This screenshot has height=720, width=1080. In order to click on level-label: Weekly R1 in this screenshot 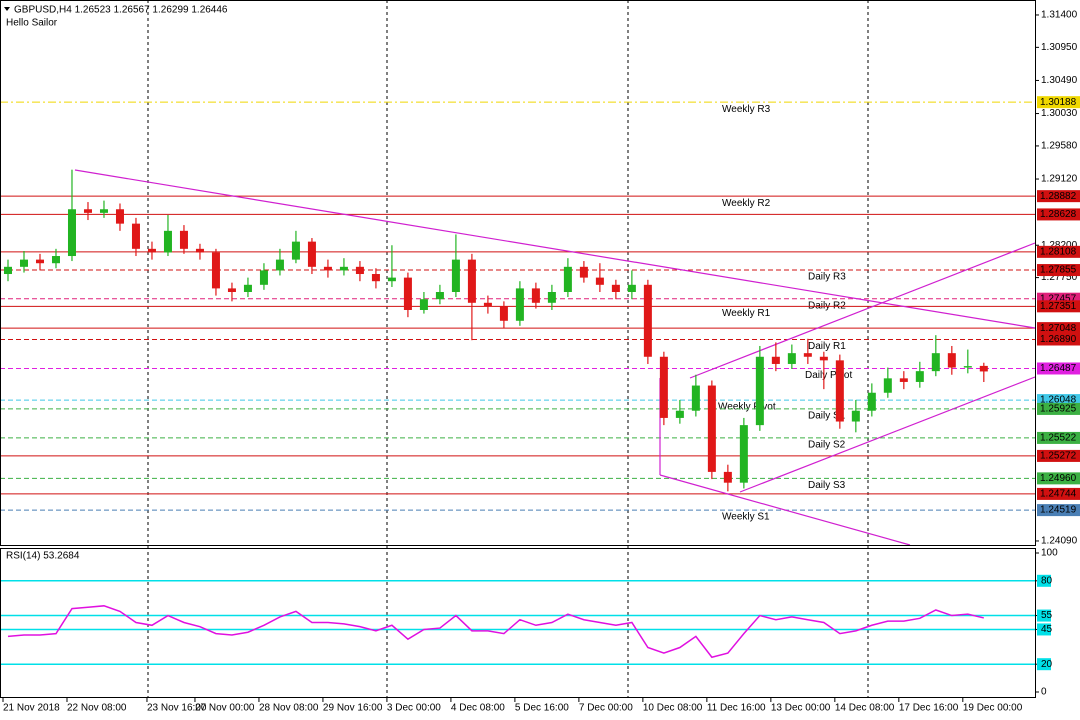, I will do `click(746, 313)`.